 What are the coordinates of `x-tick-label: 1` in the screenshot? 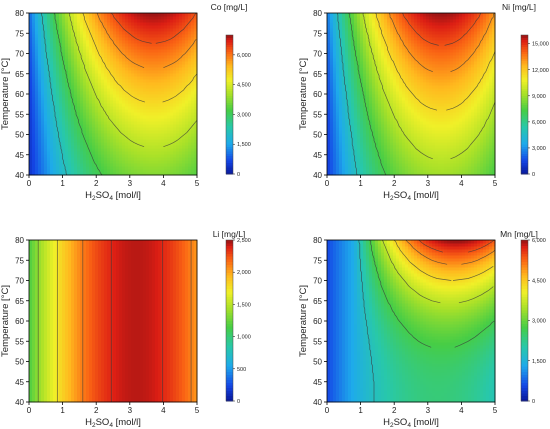 It's located at (62, 183).